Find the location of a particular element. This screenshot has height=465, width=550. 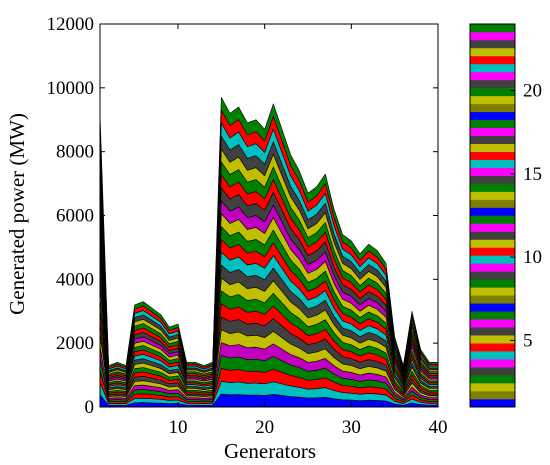

y-tick-label: 8000 is located at coordinates (75, 152).